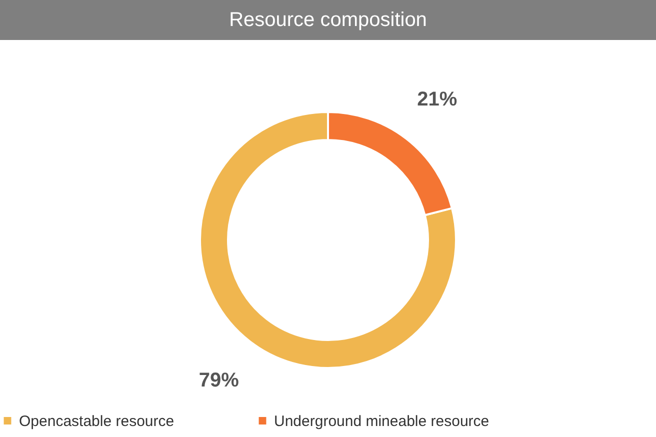 Image resolution: width=656 pixels, height=437 pixels. Describe the element at coordinates (219, 381) in the screenshot. I see `data-label: 79%` at that location.